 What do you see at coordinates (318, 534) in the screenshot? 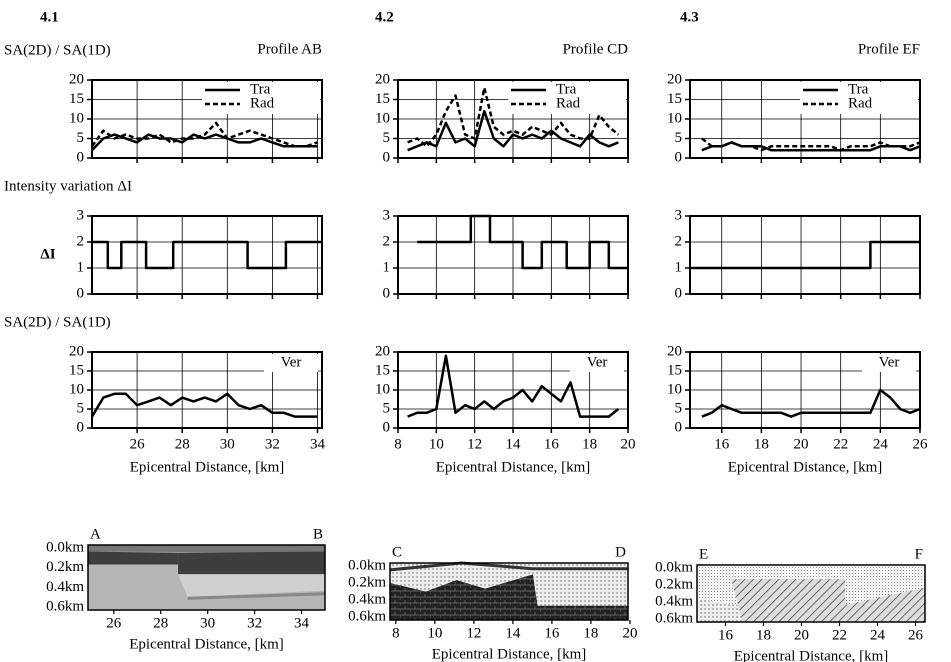
I see `section-end-label: B` at bounding box center [318, 534].